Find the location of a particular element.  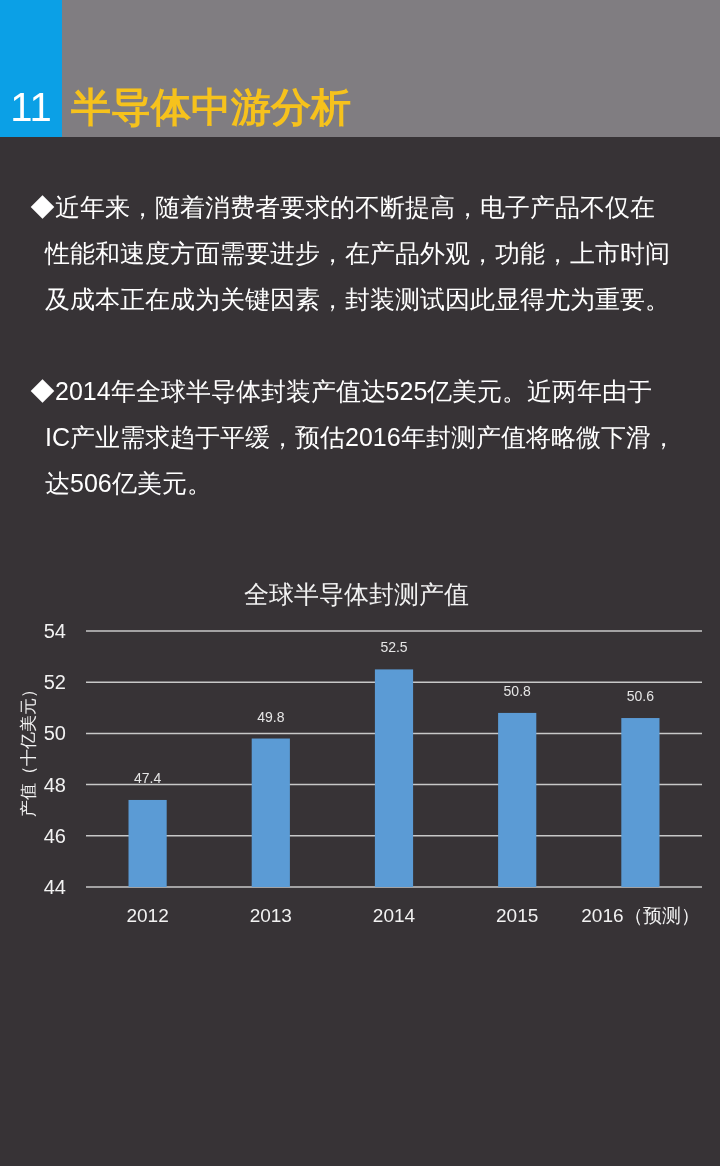

y-axis-title: 产值（十亿美元） is located at coordinates (28, 749).